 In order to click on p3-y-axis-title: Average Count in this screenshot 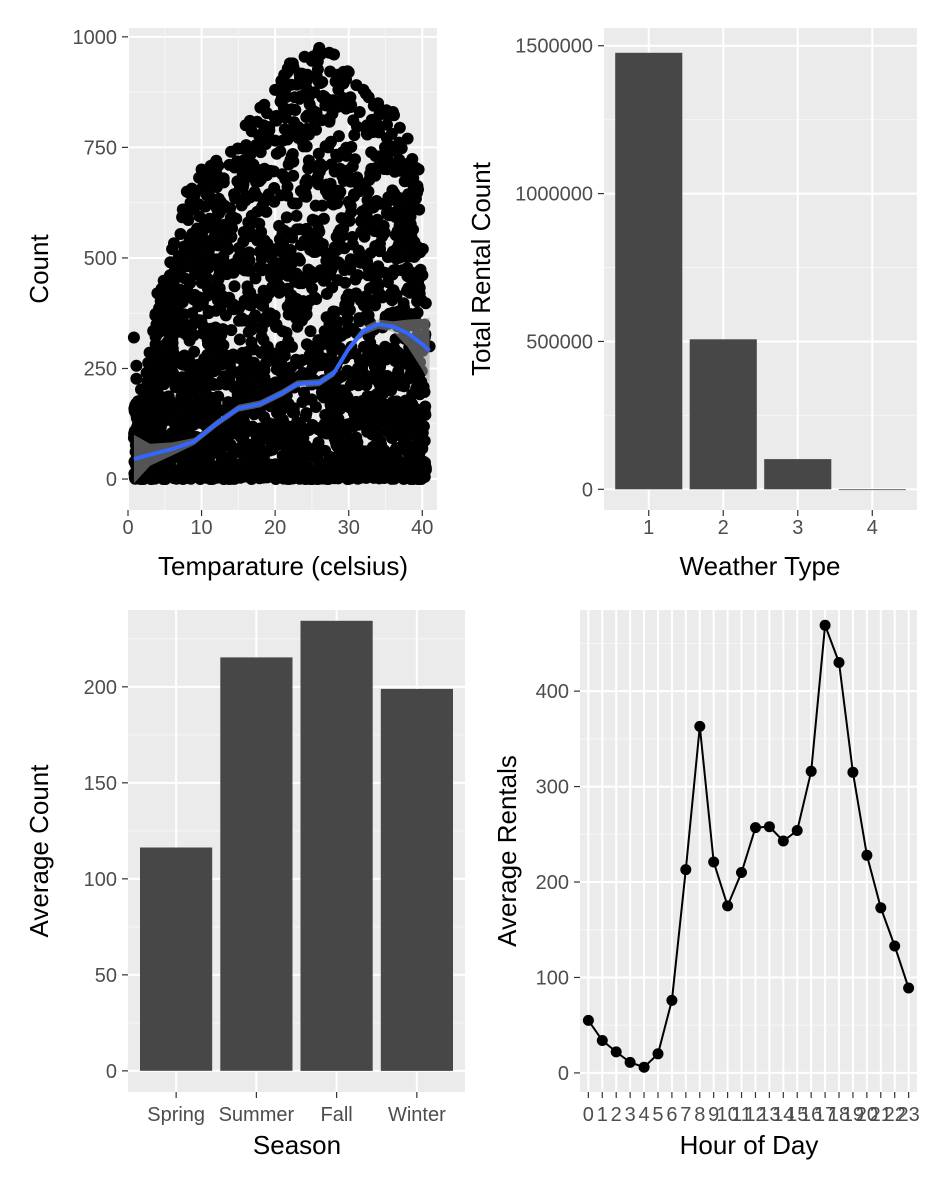, I will do `click(39, 851)`.